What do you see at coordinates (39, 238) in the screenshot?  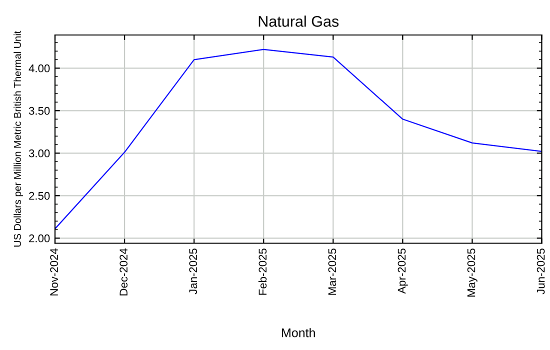 I see `y-tick-label: 2.00` at bounding box center [39, 238].